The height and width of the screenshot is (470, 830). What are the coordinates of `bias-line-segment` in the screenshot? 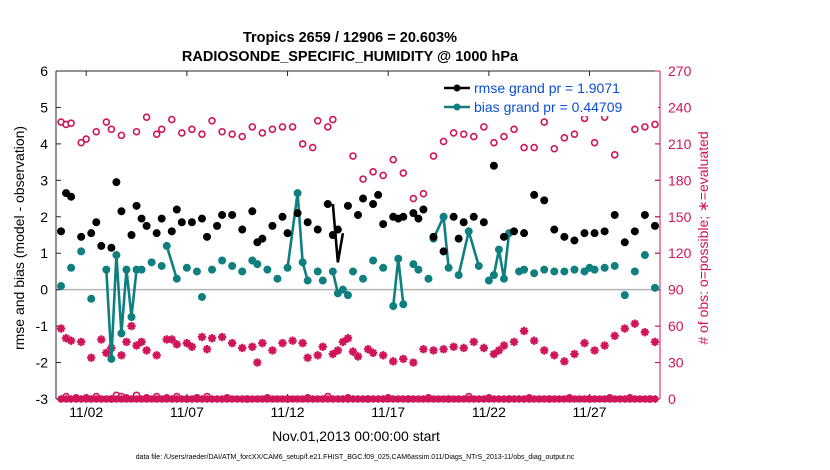 It's located at (297, 236).